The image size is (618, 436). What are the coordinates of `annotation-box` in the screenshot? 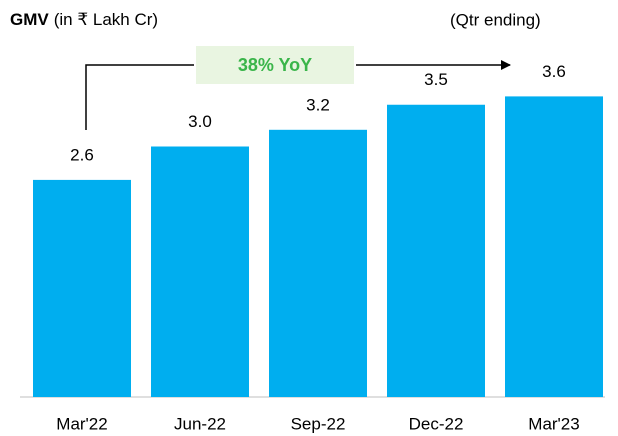 It's located at (275, 65).